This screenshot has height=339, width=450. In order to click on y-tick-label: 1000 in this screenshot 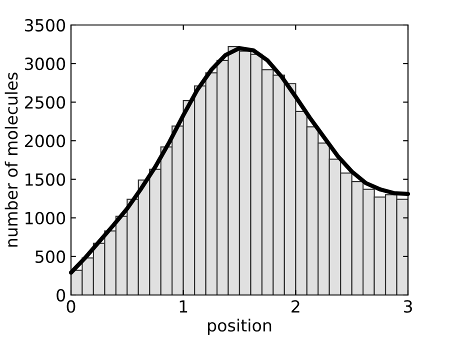, I will do `click(46, 218)`.